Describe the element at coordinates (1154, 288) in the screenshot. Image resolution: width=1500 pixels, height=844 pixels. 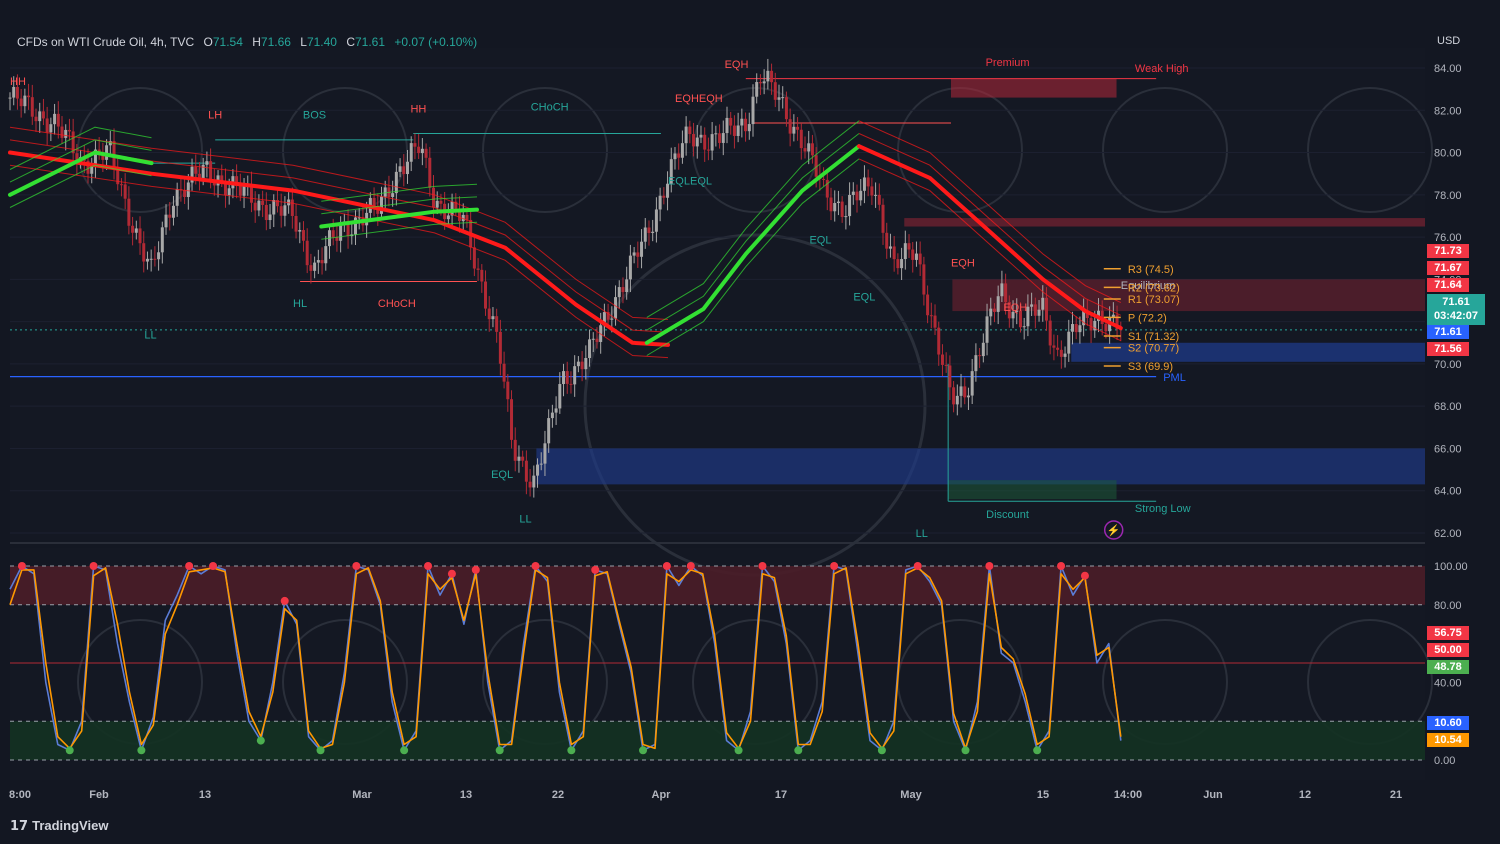
I see `pivot-label: R2 (73.62)` at that location.